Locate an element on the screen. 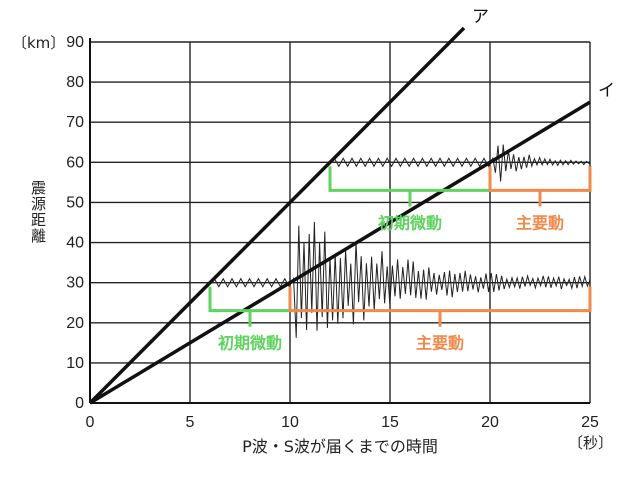 This screenshot has height=490, width=640. x-tick-label: 15 is located at coordinates (390, 422).